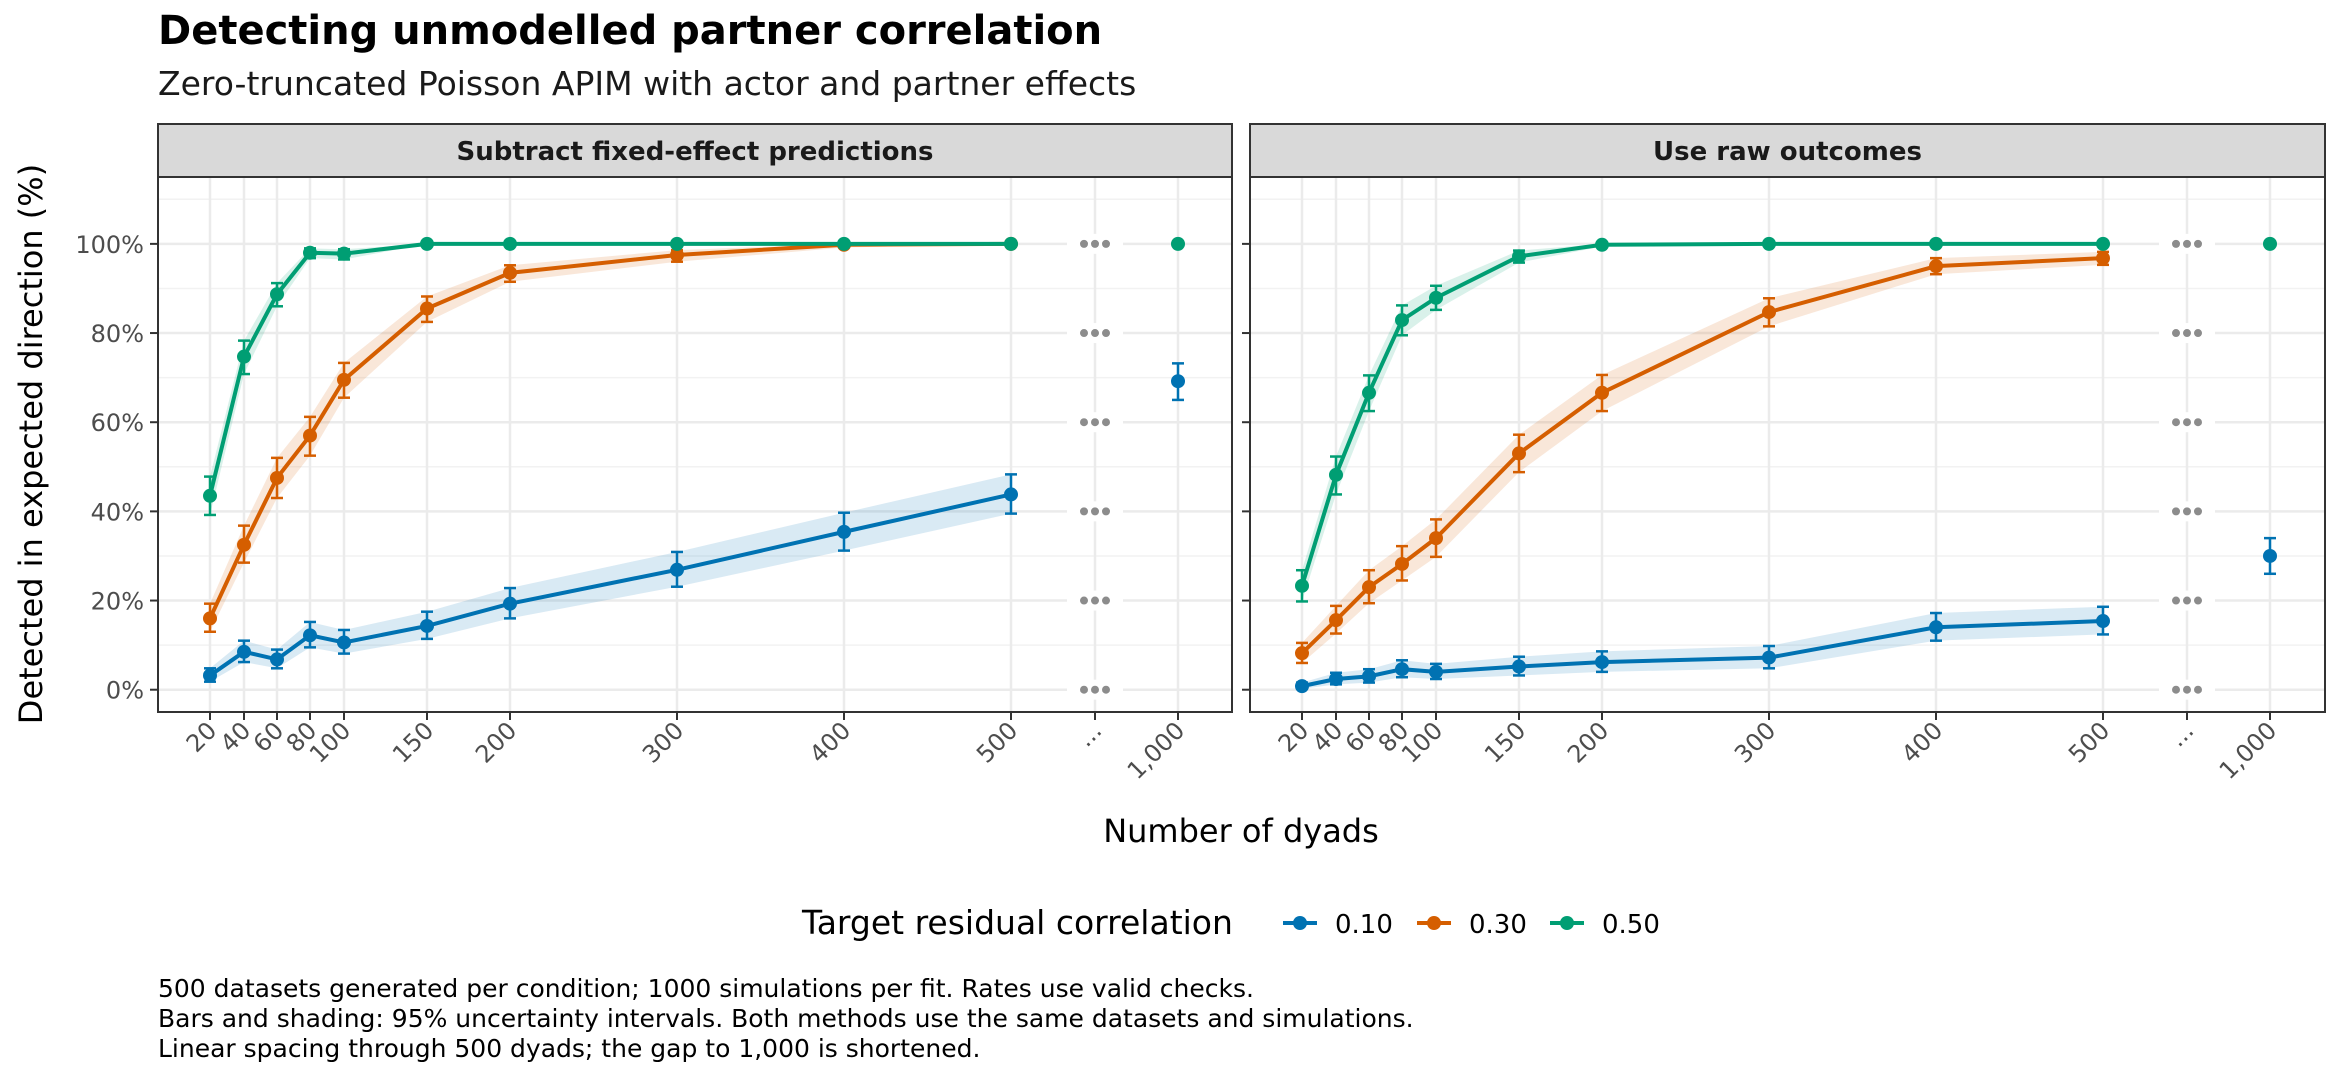  I want to click on legend-title: Target residual correlation, so click(1017, 922).